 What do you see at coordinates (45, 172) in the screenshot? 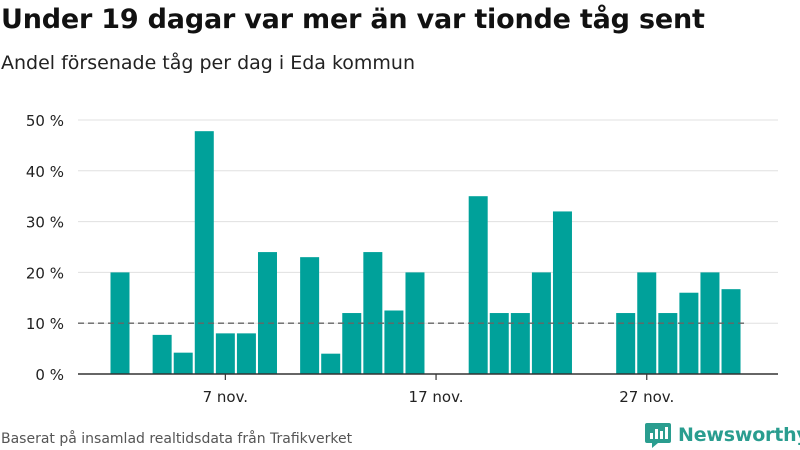
I see `y-tick-label: 40 %` at bounding box center [45, 172].